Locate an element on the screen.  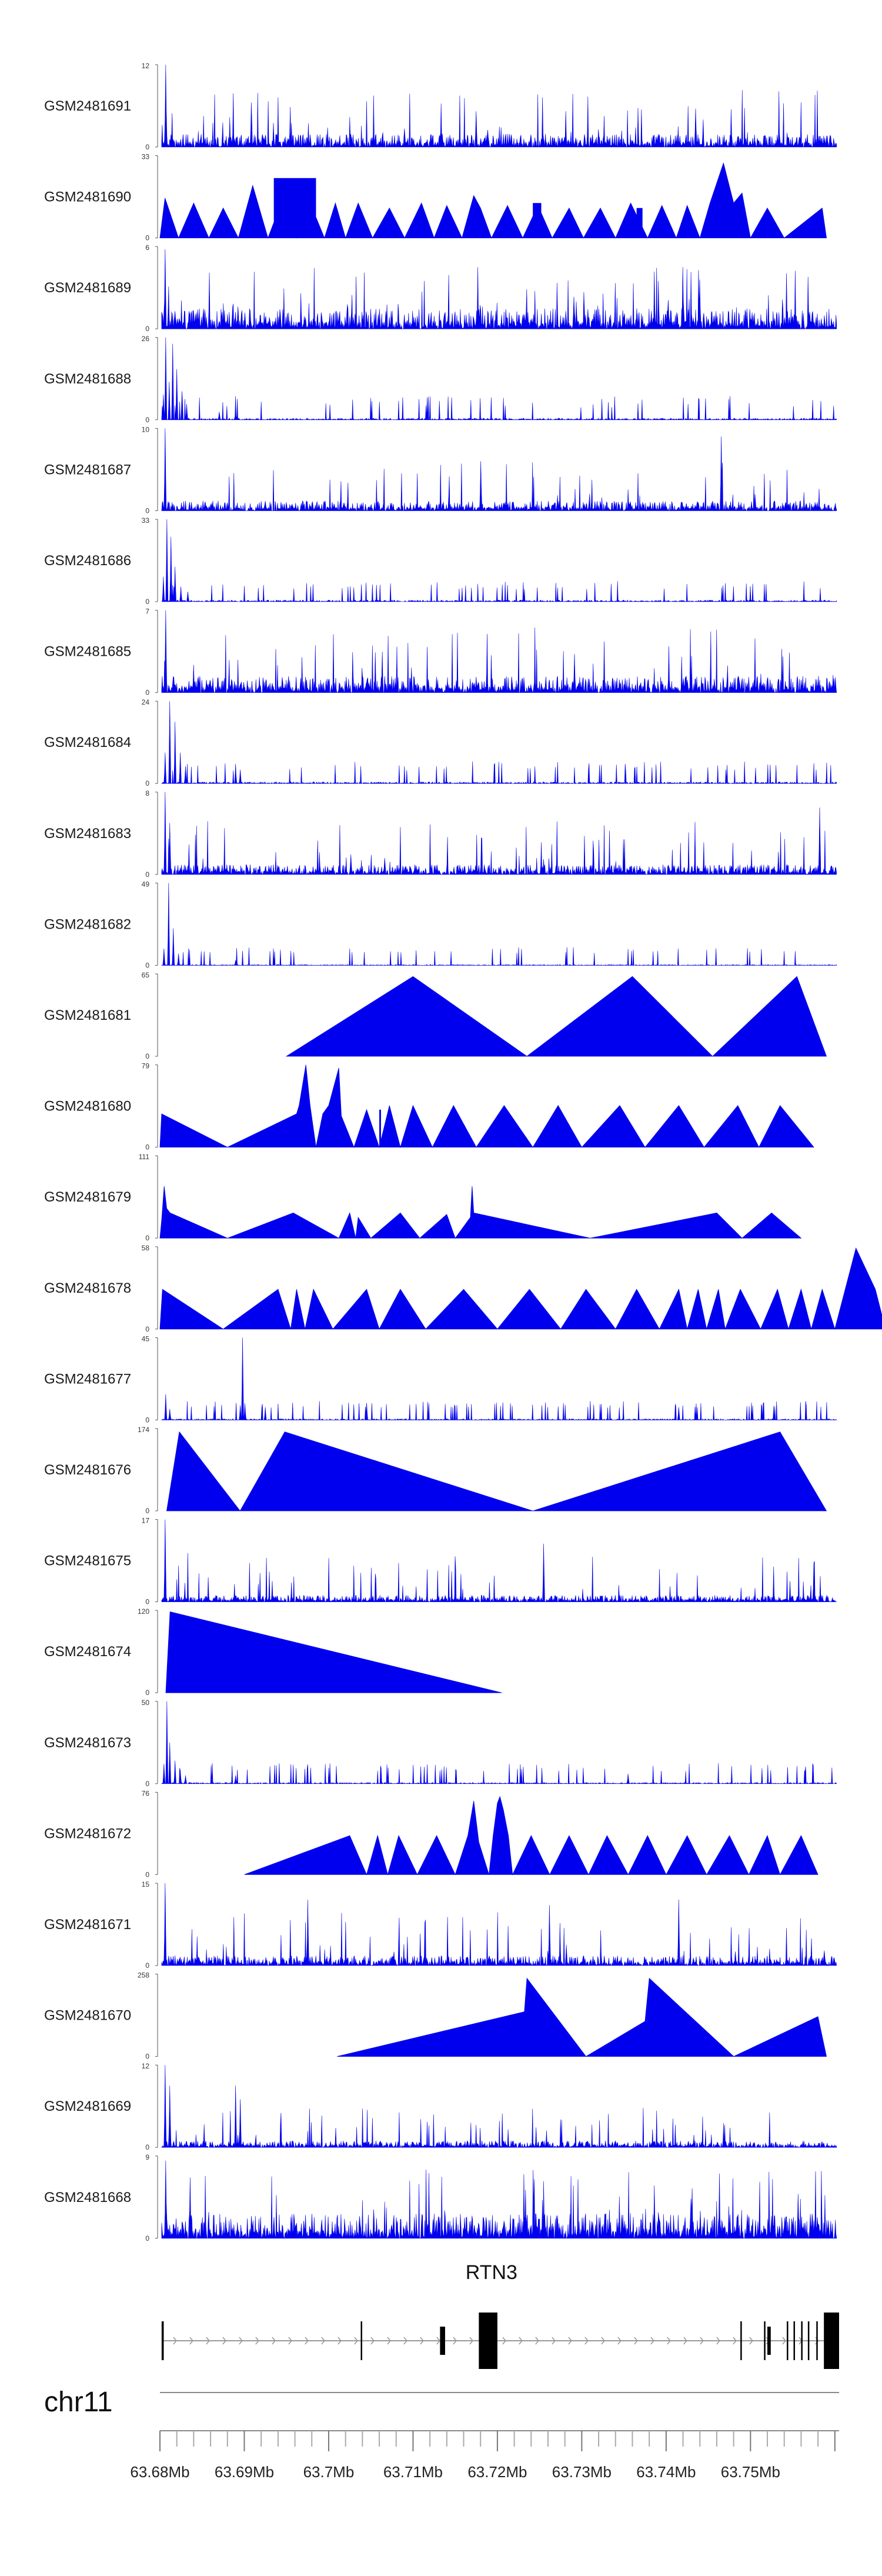
track-label: GSM2481669 is located at coordinates (87, 2106).